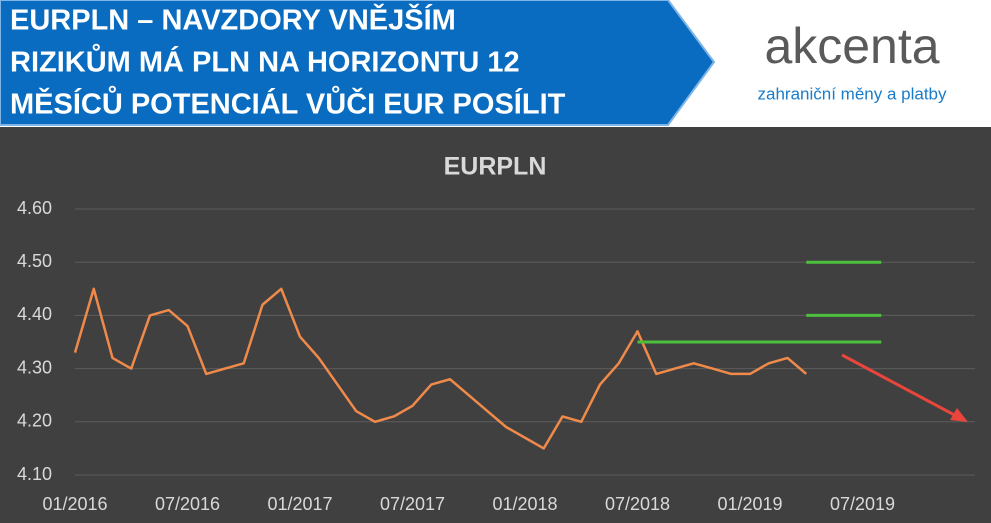 Image resolution: width=991 pixels, height=523 pixels. Describe the element at coordinates (862, 504) in the screenshot. I see `x-tick-label: 07/2019` at that location.